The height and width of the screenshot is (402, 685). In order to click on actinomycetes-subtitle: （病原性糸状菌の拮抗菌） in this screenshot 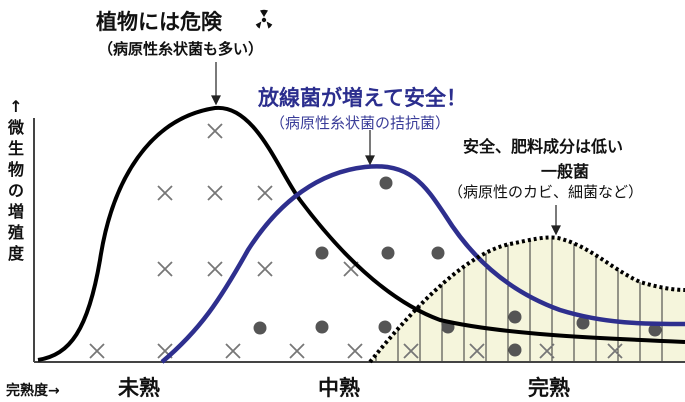, I will do `click(360, 123)`.